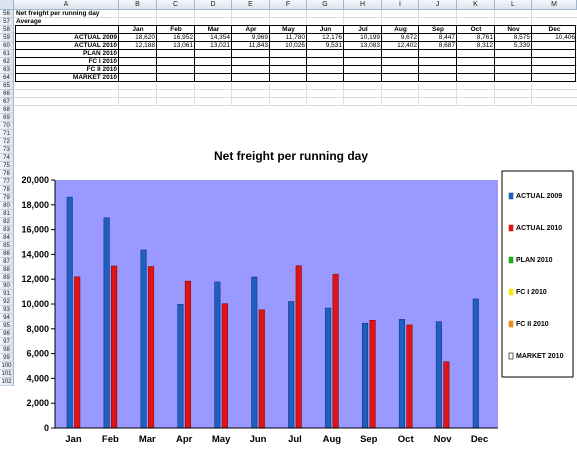 The width and height of the screenshot is (577, 452). Describe the element at coordinates (7, 366) in the screenshot. I see `row-header-100: 100` at that location.